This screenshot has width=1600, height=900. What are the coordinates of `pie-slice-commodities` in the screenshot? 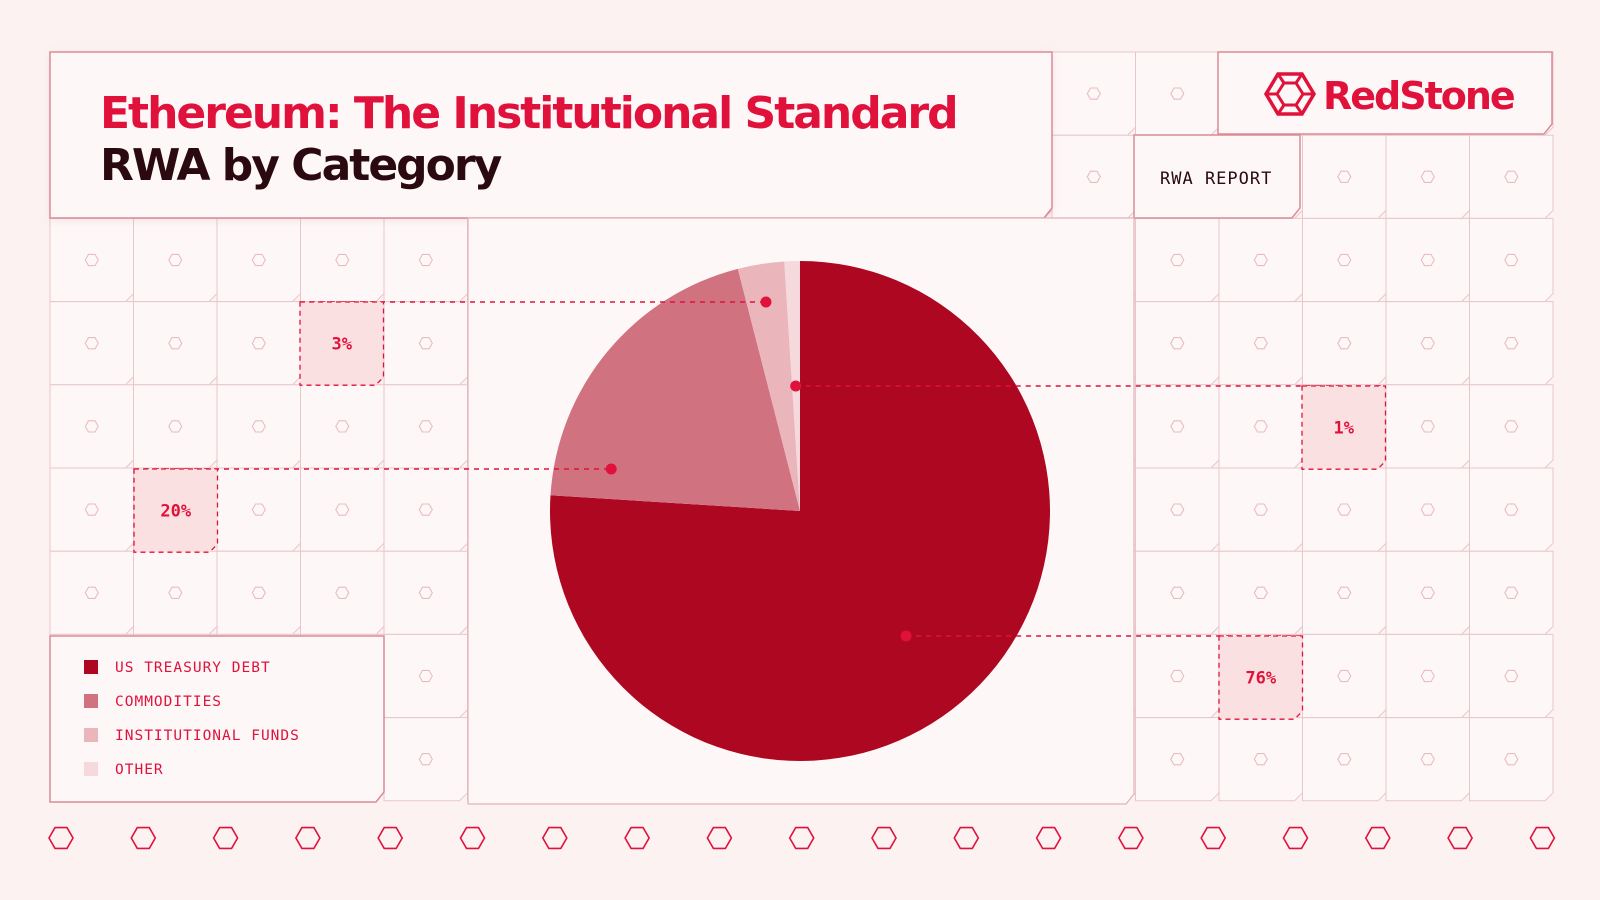 It's located at (675, 389).